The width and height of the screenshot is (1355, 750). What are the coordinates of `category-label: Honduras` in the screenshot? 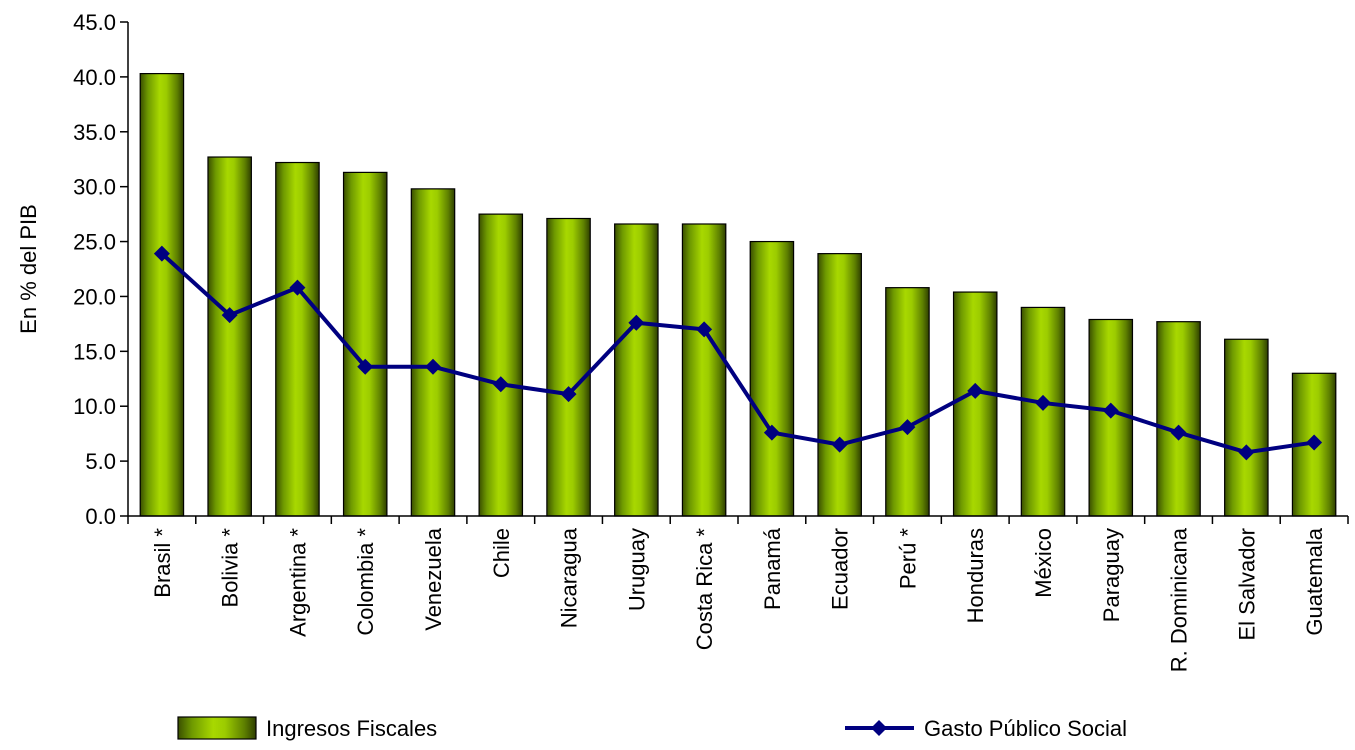 It's located at (975, 575).